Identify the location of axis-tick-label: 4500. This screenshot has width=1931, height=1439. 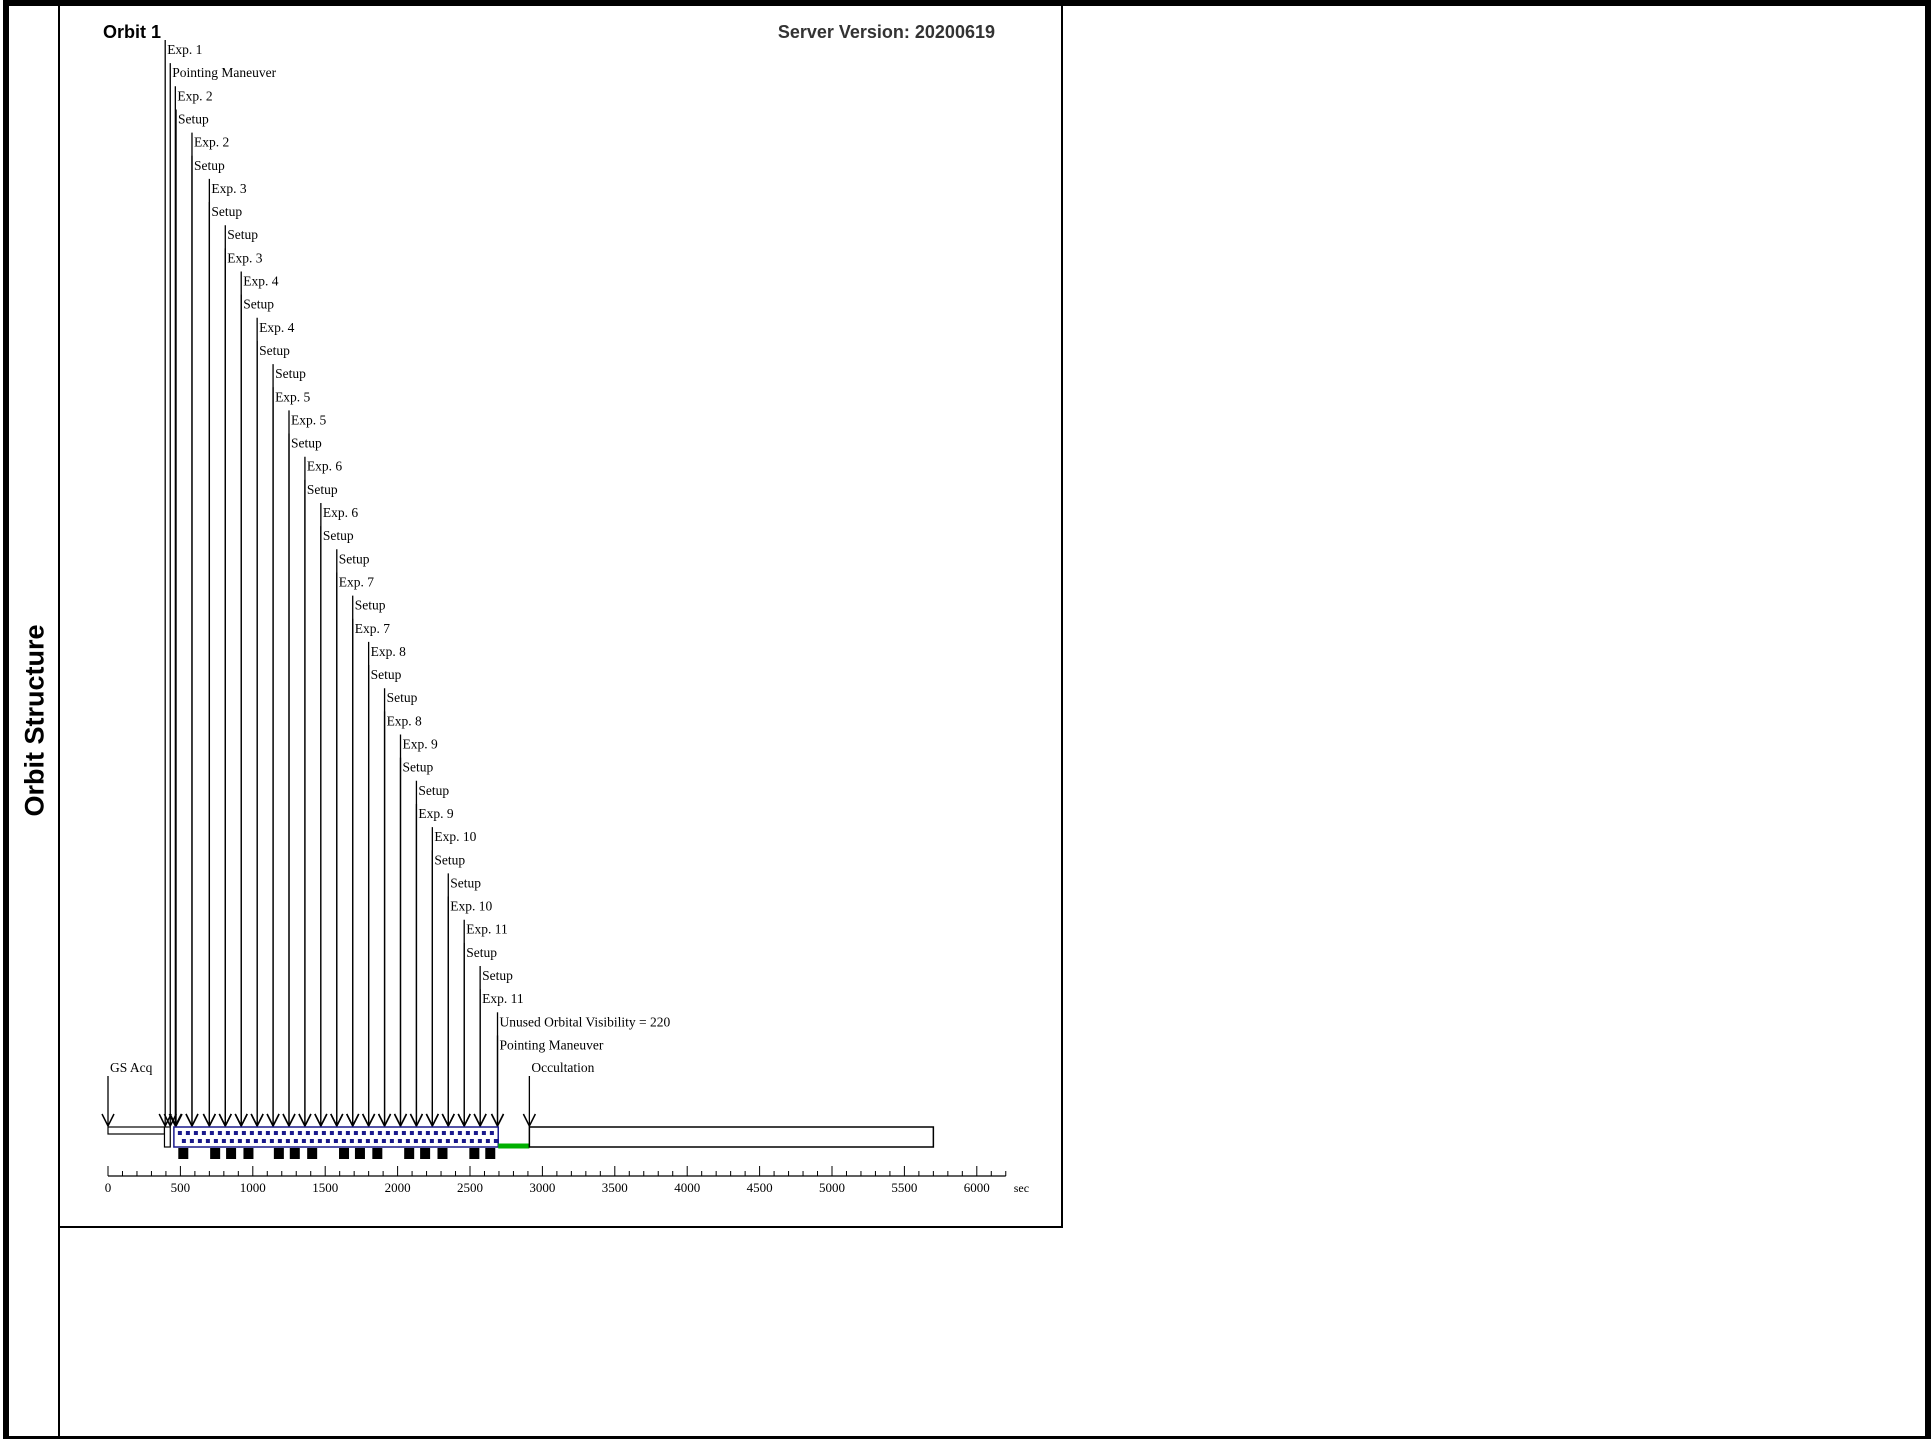
(760, 1187).